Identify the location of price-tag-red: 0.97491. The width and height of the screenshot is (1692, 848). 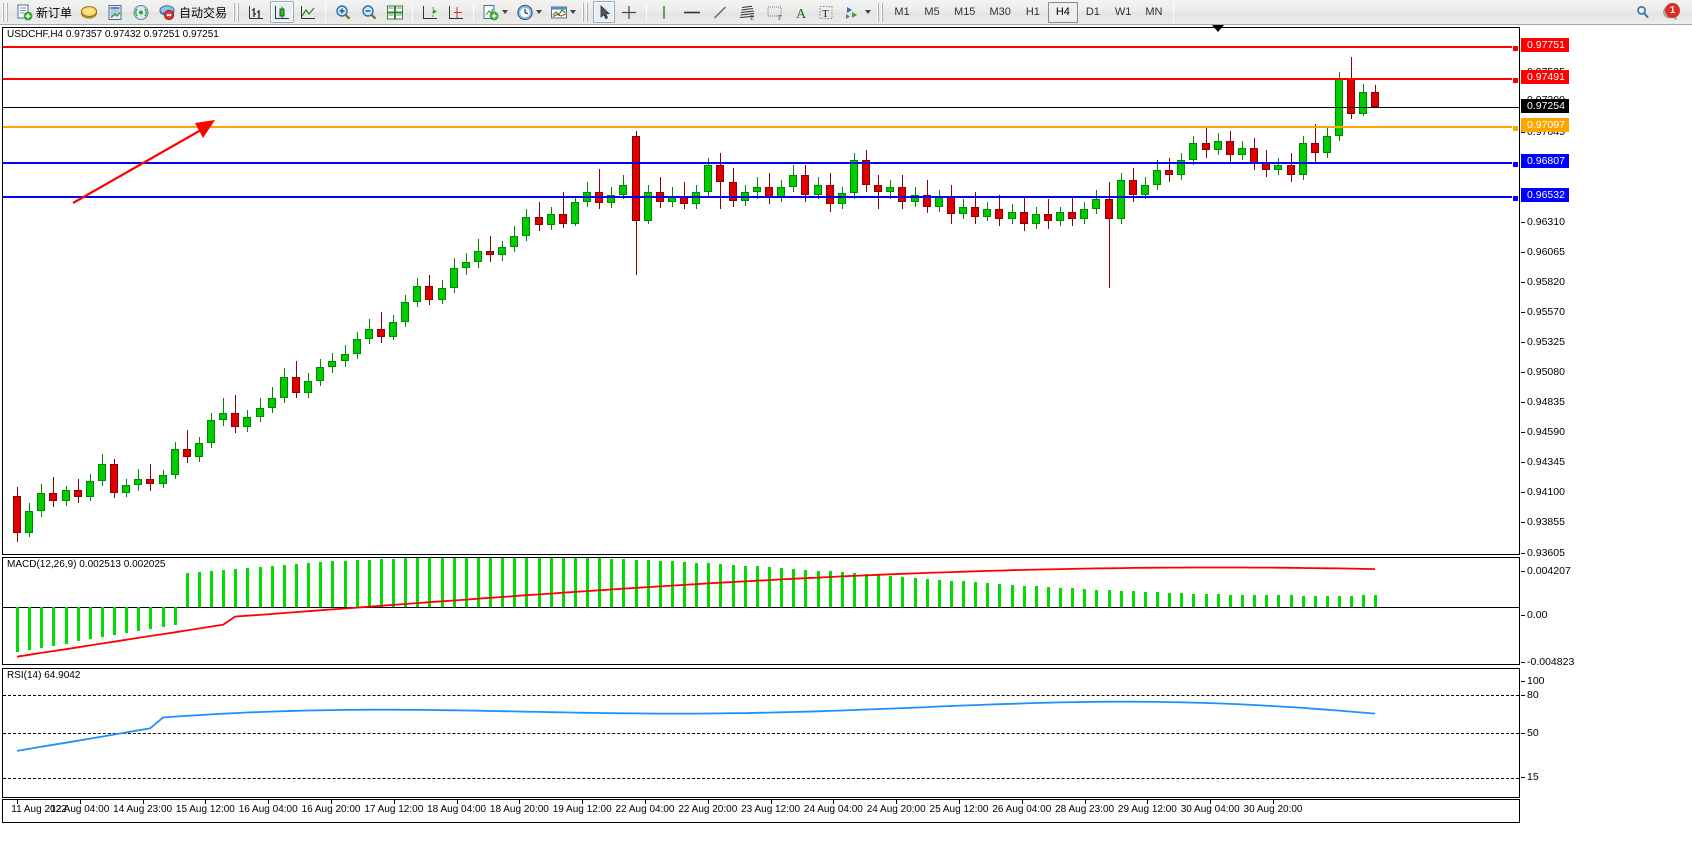
(1545, 77).